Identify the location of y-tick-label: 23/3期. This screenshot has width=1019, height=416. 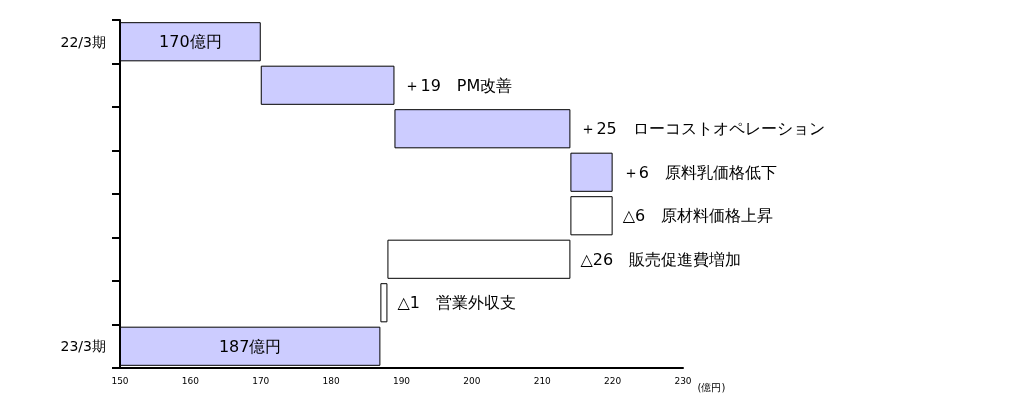
(83, 346).